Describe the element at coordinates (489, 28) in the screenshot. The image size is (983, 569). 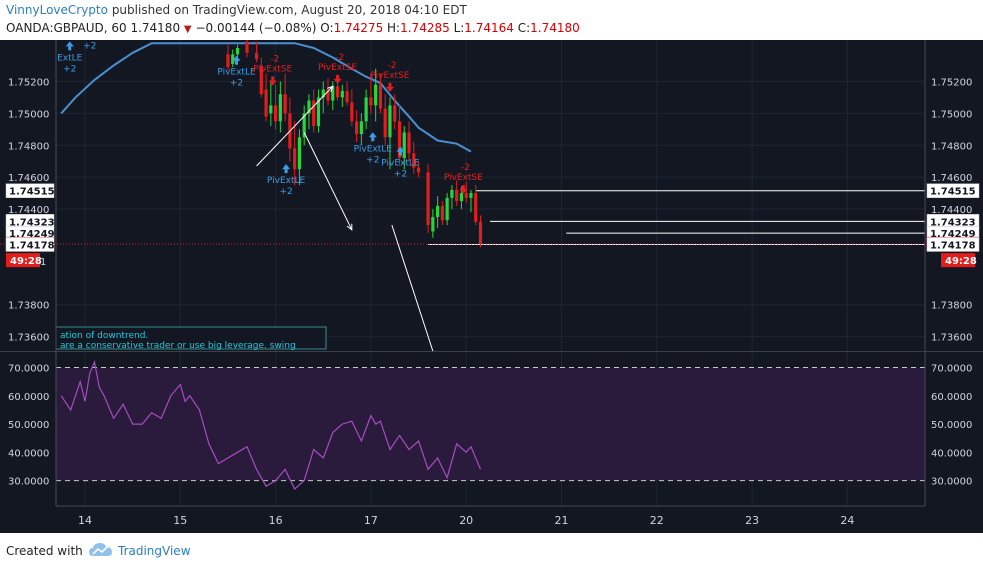
I see `low-value: 1.74164` at that location.